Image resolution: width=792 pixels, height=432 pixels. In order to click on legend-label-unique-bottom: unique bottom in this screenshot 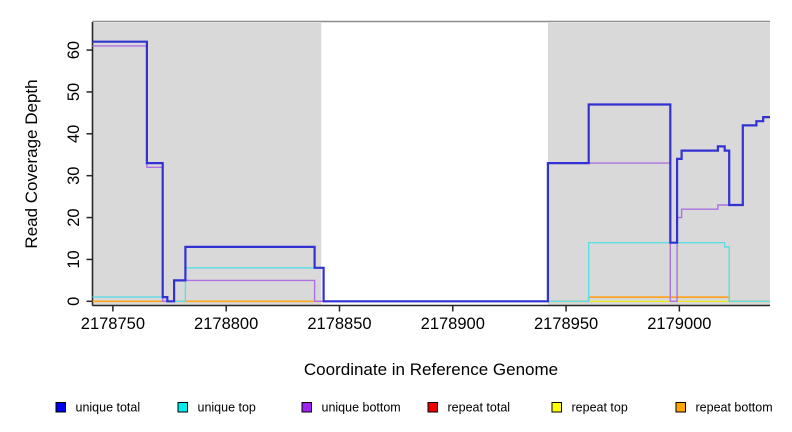, I will do `click(361, 408)`.